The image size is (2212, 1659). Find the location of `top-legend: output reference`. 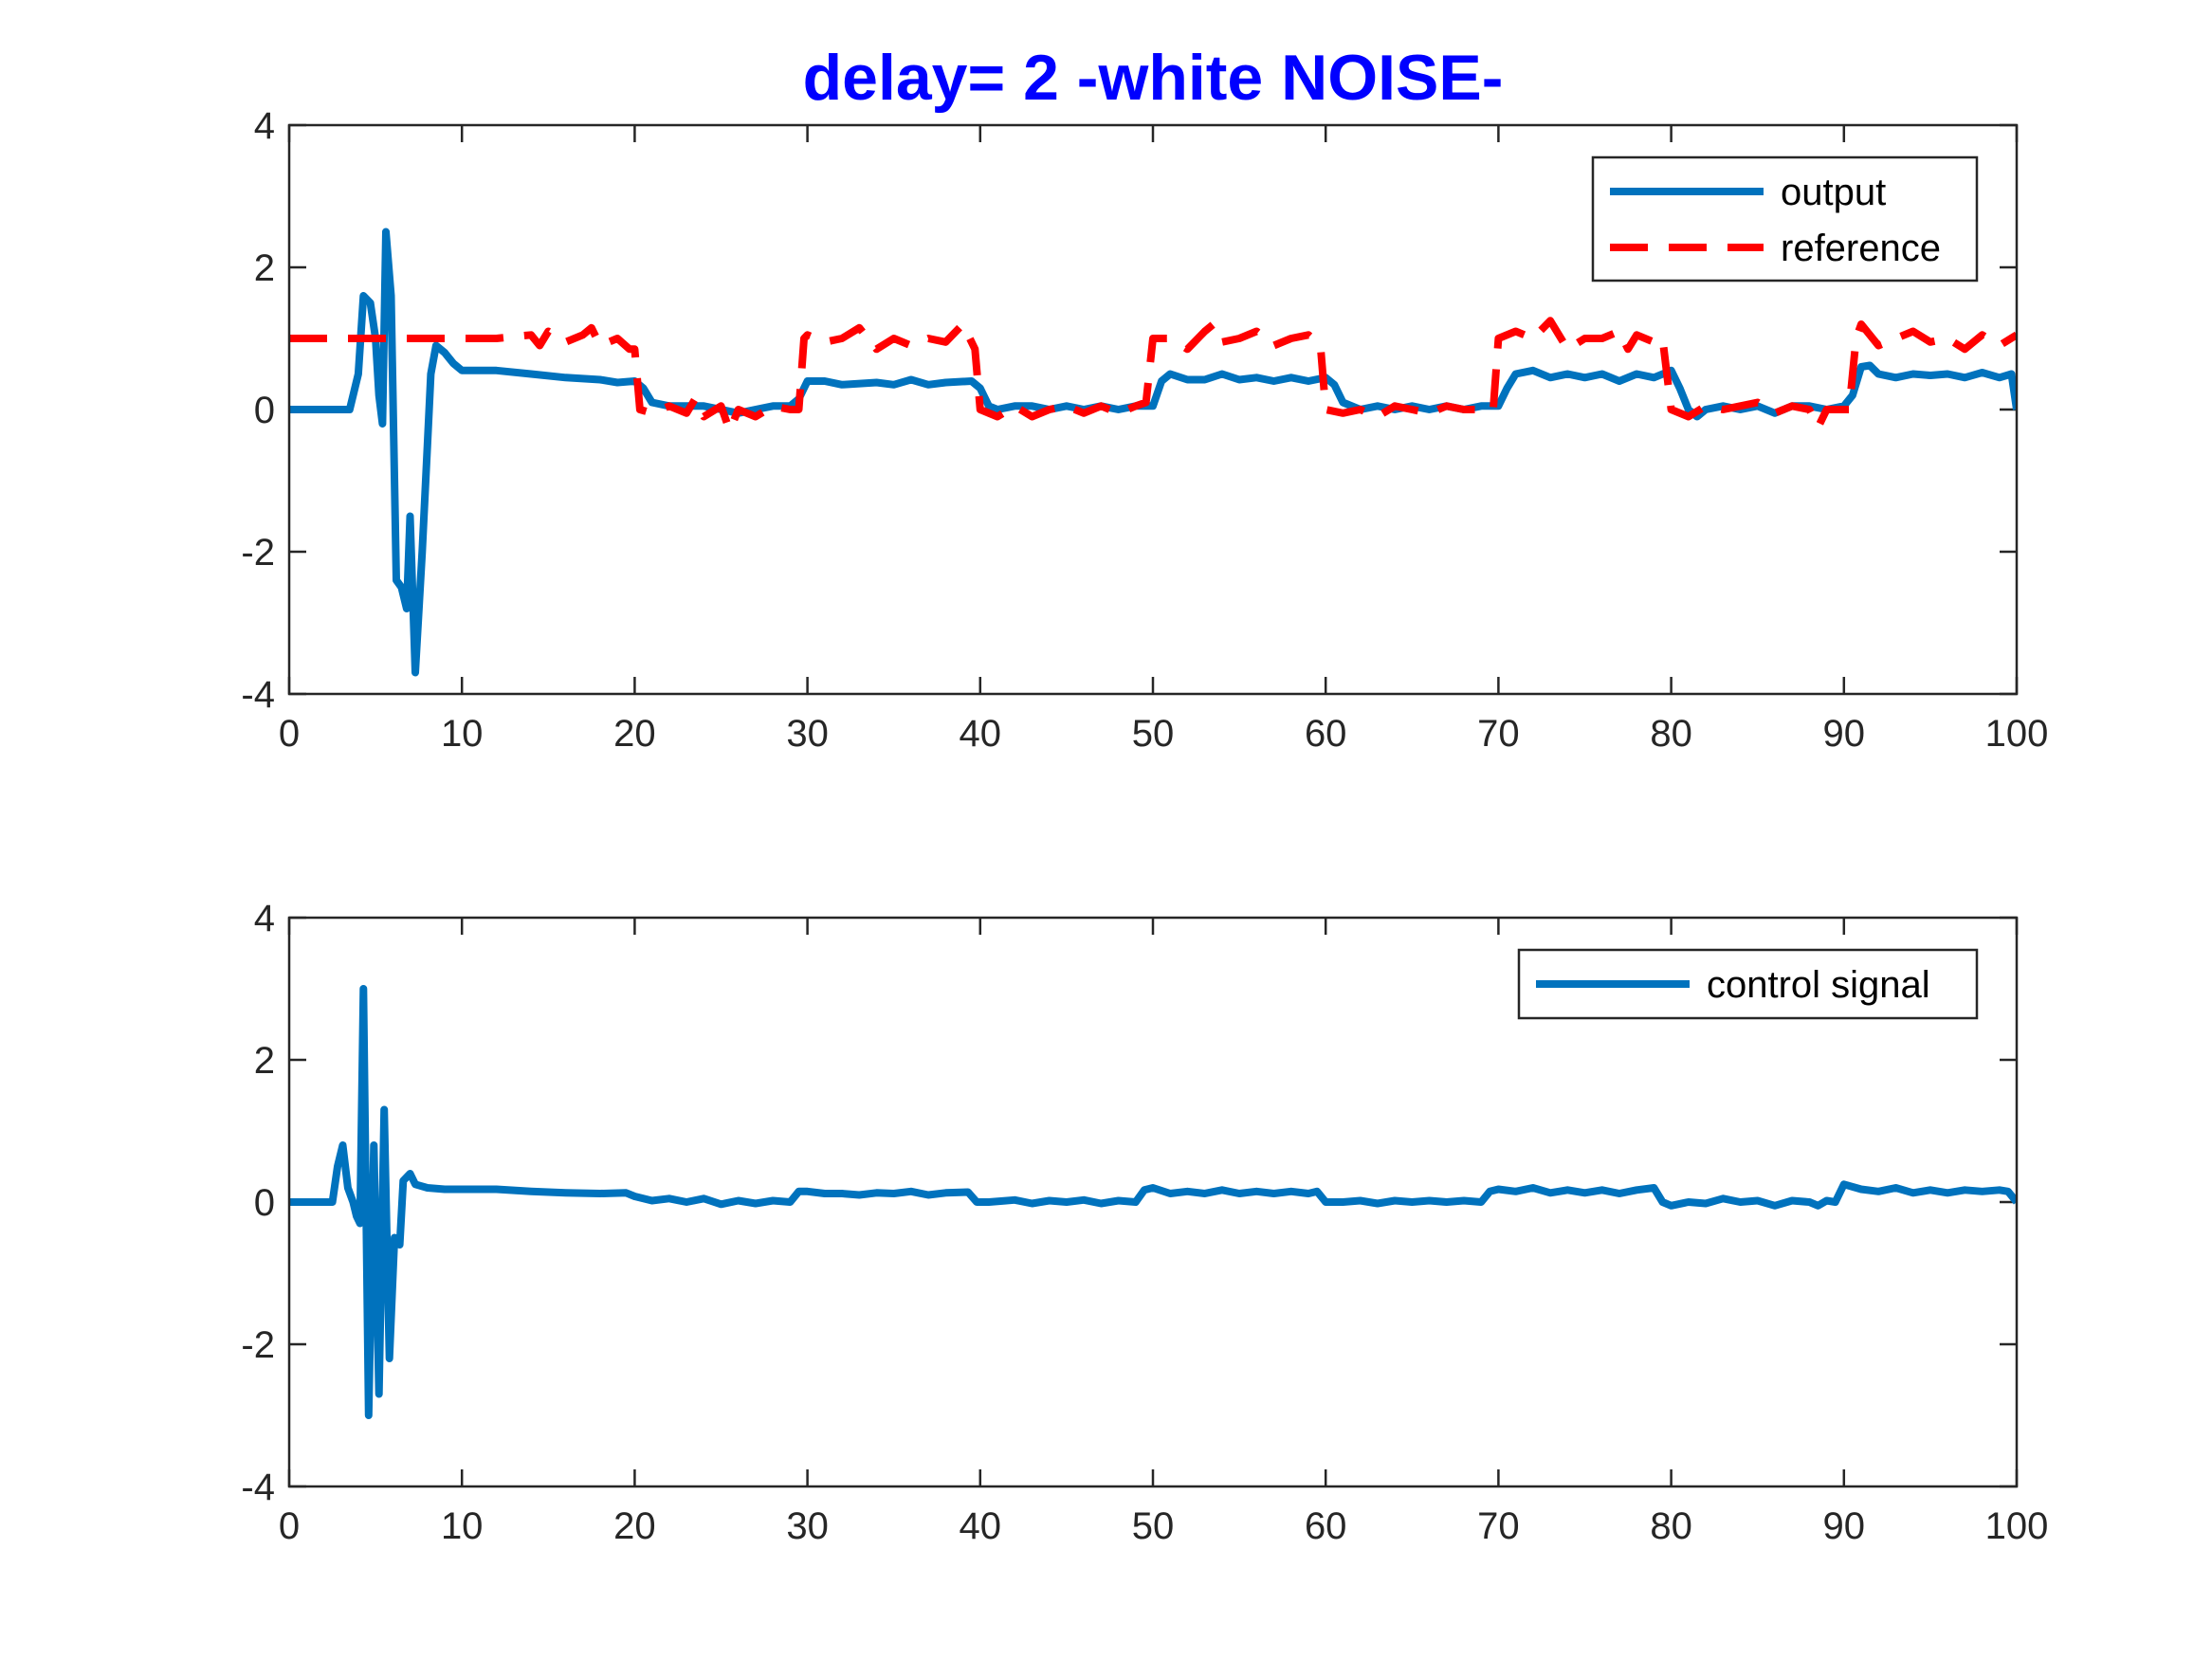

top-legend: output reference is located at coordinates (1785, 219).